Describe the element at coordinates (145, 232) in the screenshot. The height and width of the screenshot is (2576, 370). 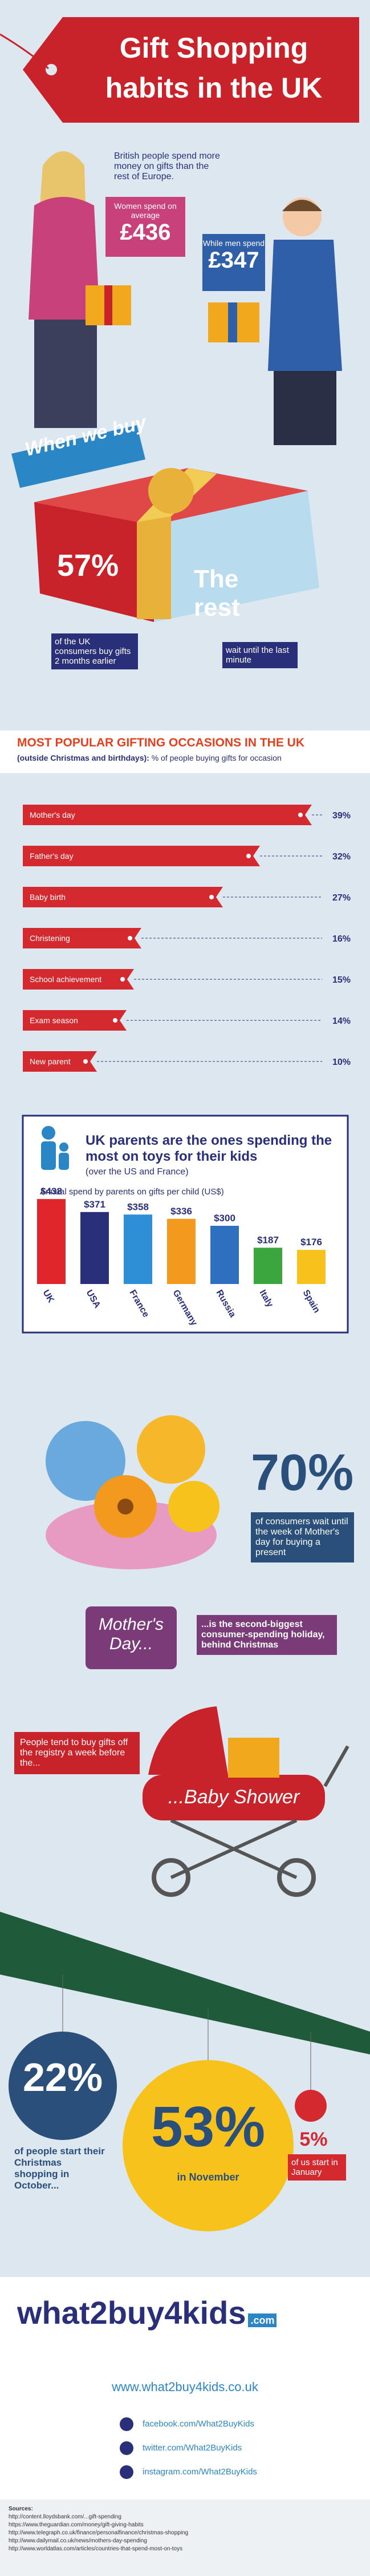
I see `women-value: £436` at that location.